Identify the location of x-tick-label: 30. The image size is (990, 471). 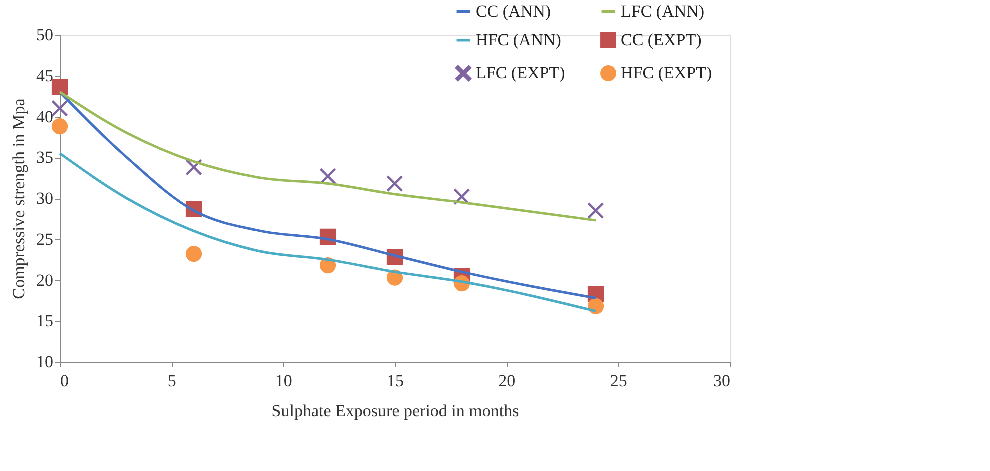
(722, 381).